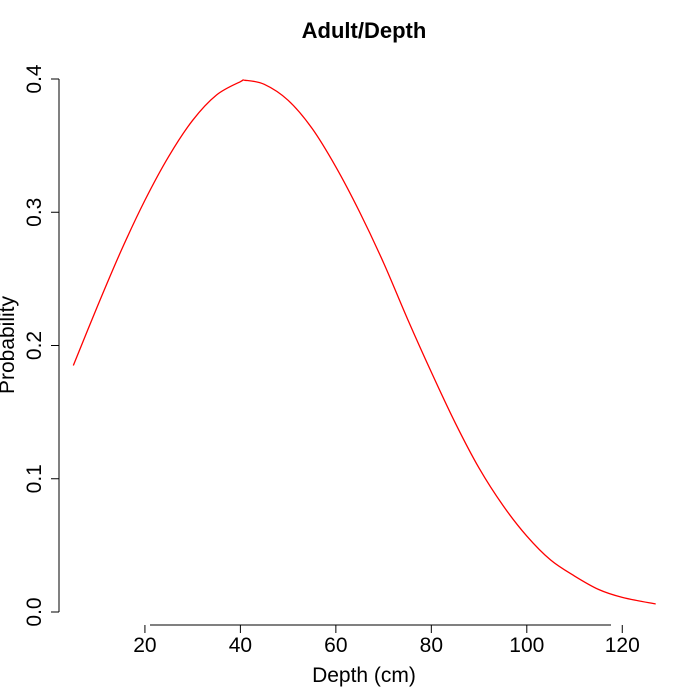  I want to click on chart-title: Adult/Depth, so click(364, 30).